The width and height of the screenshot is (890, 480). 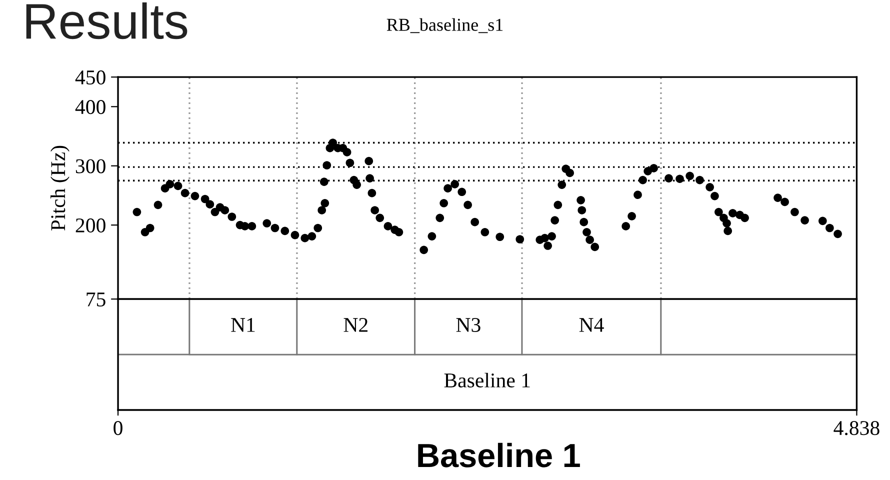 I want to click on chart-subtitle: RB_baseline_s1, so click(x=444, y=26).